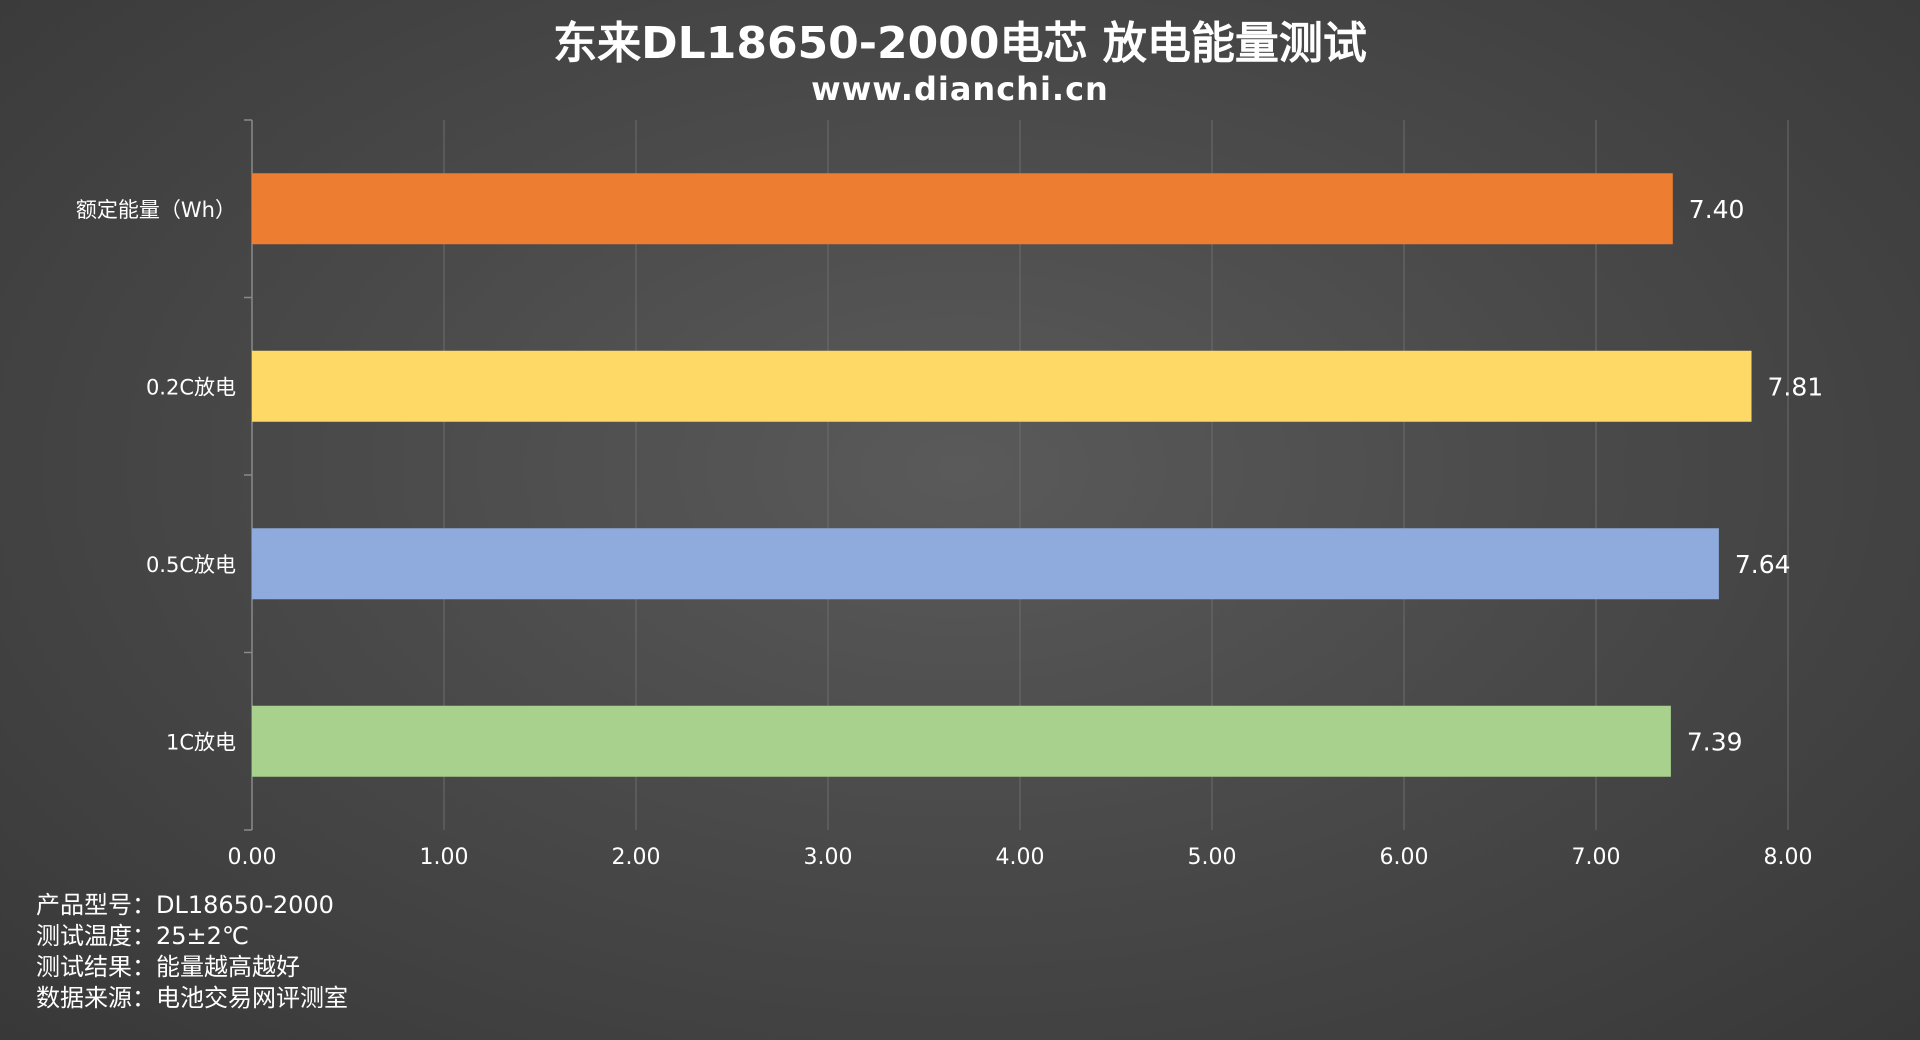 The width and height of the screenshot is (1920, 1040). Describe the element at coordinates (828, 857) in the screenshot. I see `x-tick-label: 3.00` at that location.